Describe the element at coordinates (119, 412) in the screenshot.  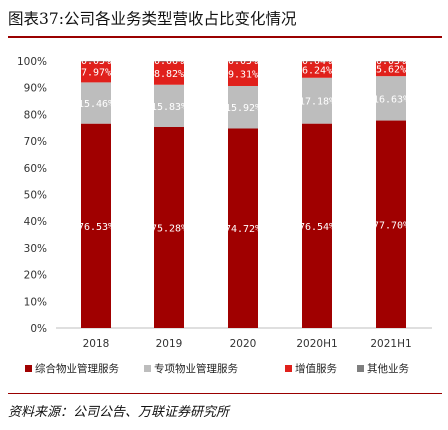
I see `source-note: 资料来源：公司公告、万联证券研究所` at that location.